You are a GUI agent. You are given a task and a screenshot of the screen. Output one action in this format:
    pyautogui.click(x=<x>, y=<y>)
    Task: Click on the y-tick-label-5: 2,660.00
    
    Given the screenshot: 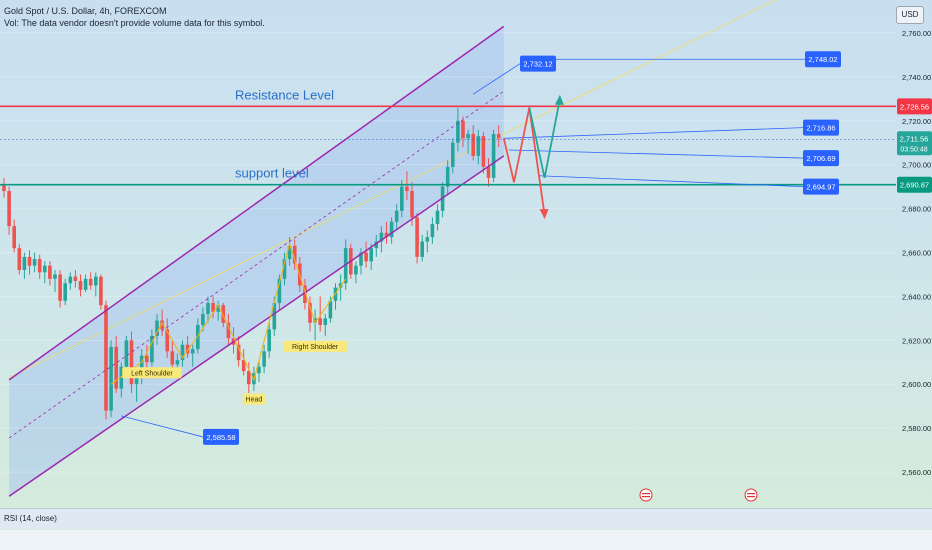 What is the action you would take?
    pyautogui.click(x=916, y=253)
    